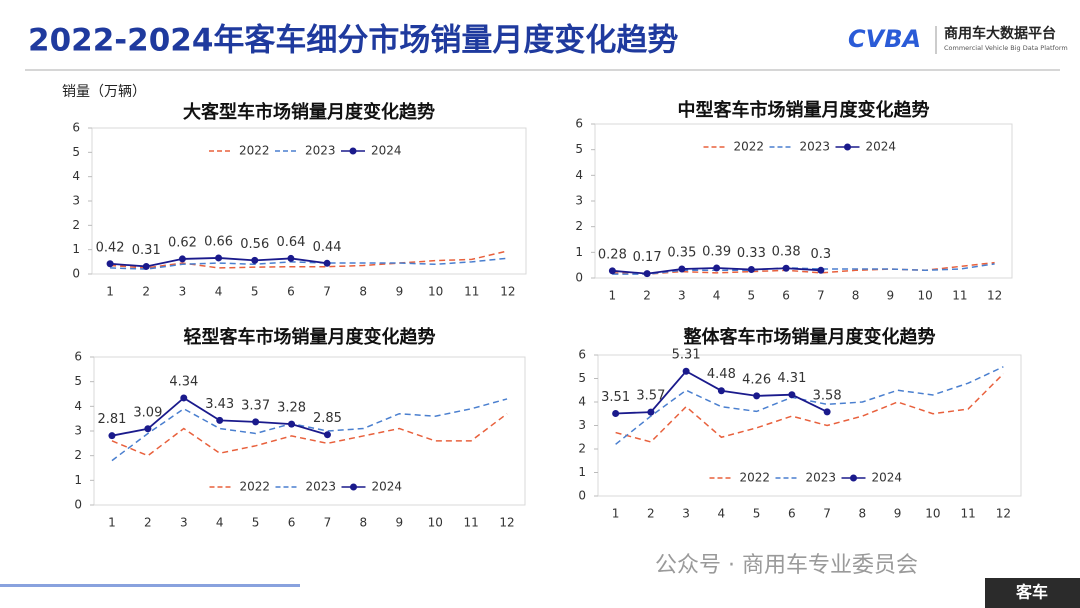 The width and height of the screenshot is (1080, 608). Describe the element at coordinates (146, 292) in the screenshot. I see `x-tick-label: 2` at that location.